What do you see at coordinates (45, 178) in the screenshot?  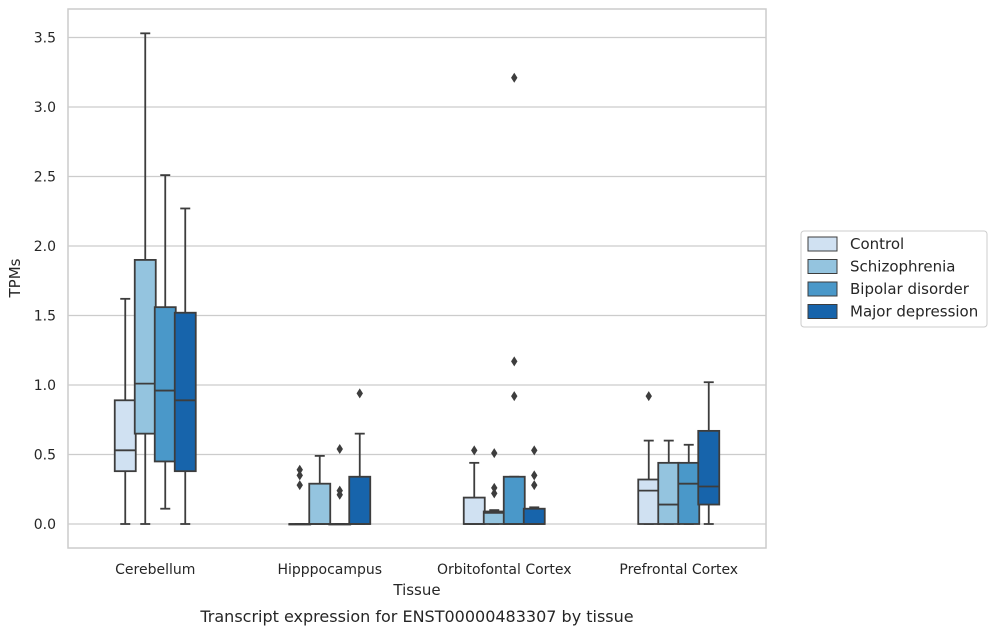 I see `y-tick-label: 2.5` at bounding box center [45, 178].